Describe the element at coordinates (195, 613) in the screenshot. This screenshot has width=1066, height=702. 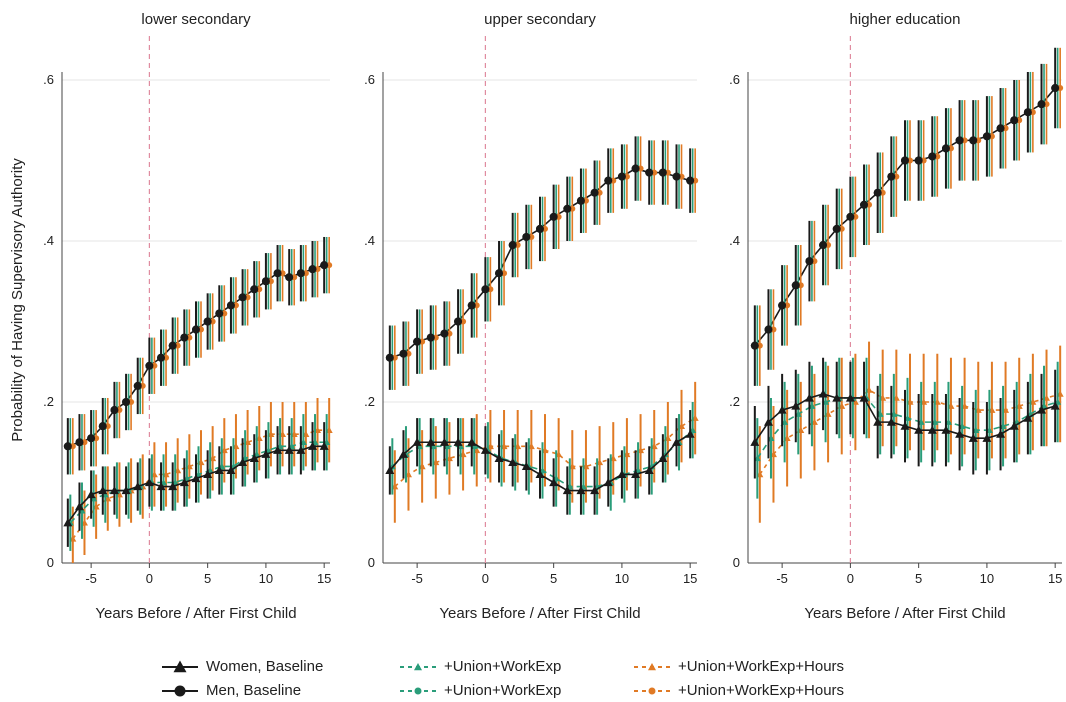
I see `x-axis-label: Years Before / After First Child` at that location.